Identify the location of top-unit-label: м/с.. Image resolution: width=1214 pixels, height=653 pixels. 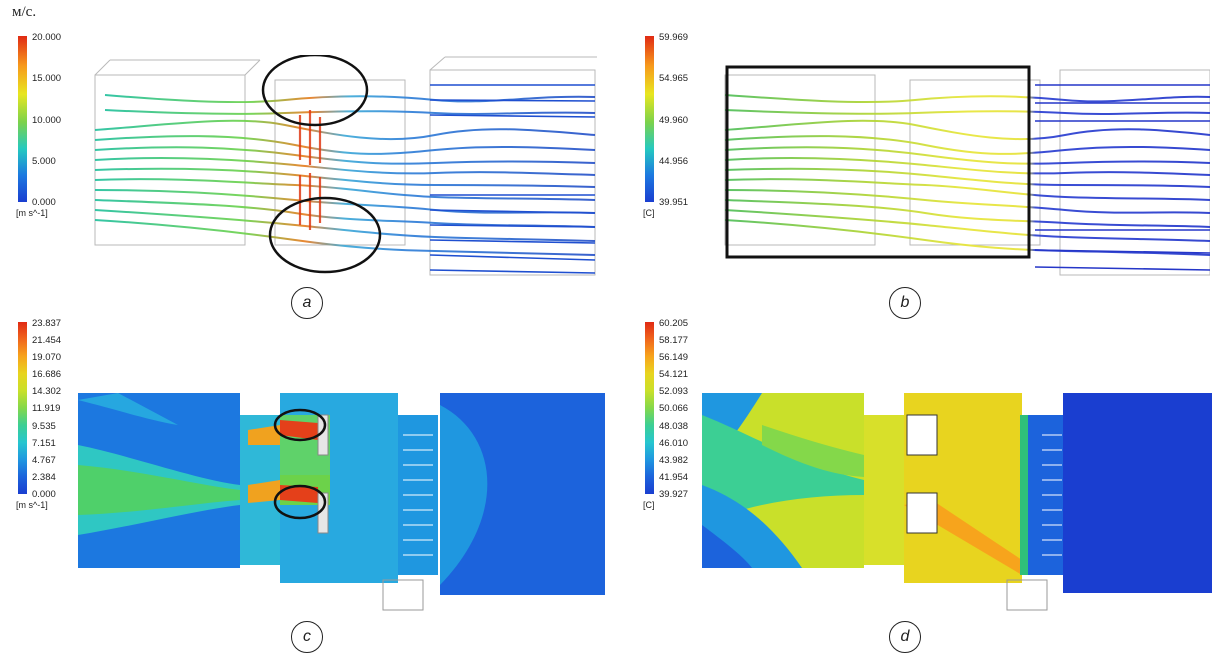
(24, 12).